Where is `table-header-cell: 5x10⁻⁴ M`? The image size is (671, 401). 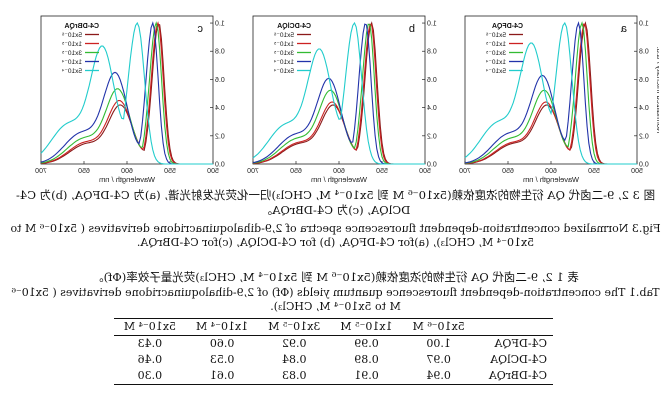
table-header-cell: 5x10⁻⁴ M is located at coordinates (149, 327).